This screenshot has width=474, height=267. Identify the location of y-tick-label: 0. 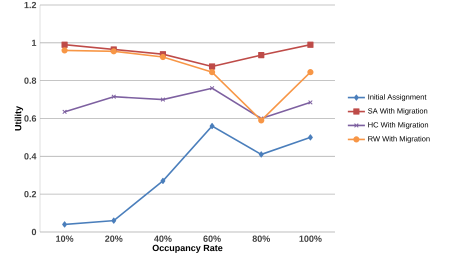
(34, 232).